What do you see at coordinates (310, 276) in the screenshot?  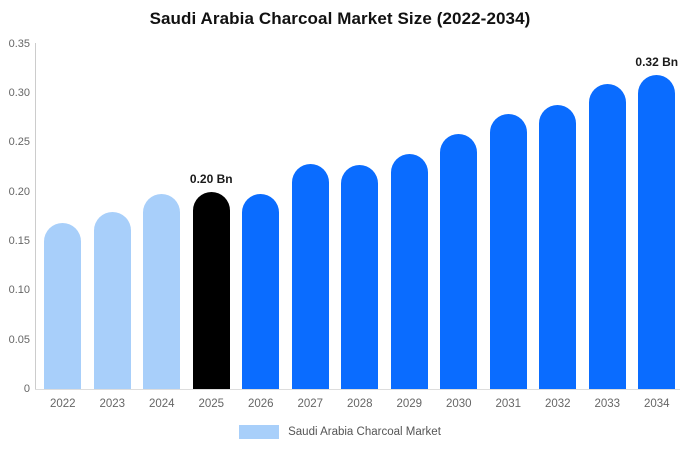 I see `bar-2027` at bounding box center [310, 276].